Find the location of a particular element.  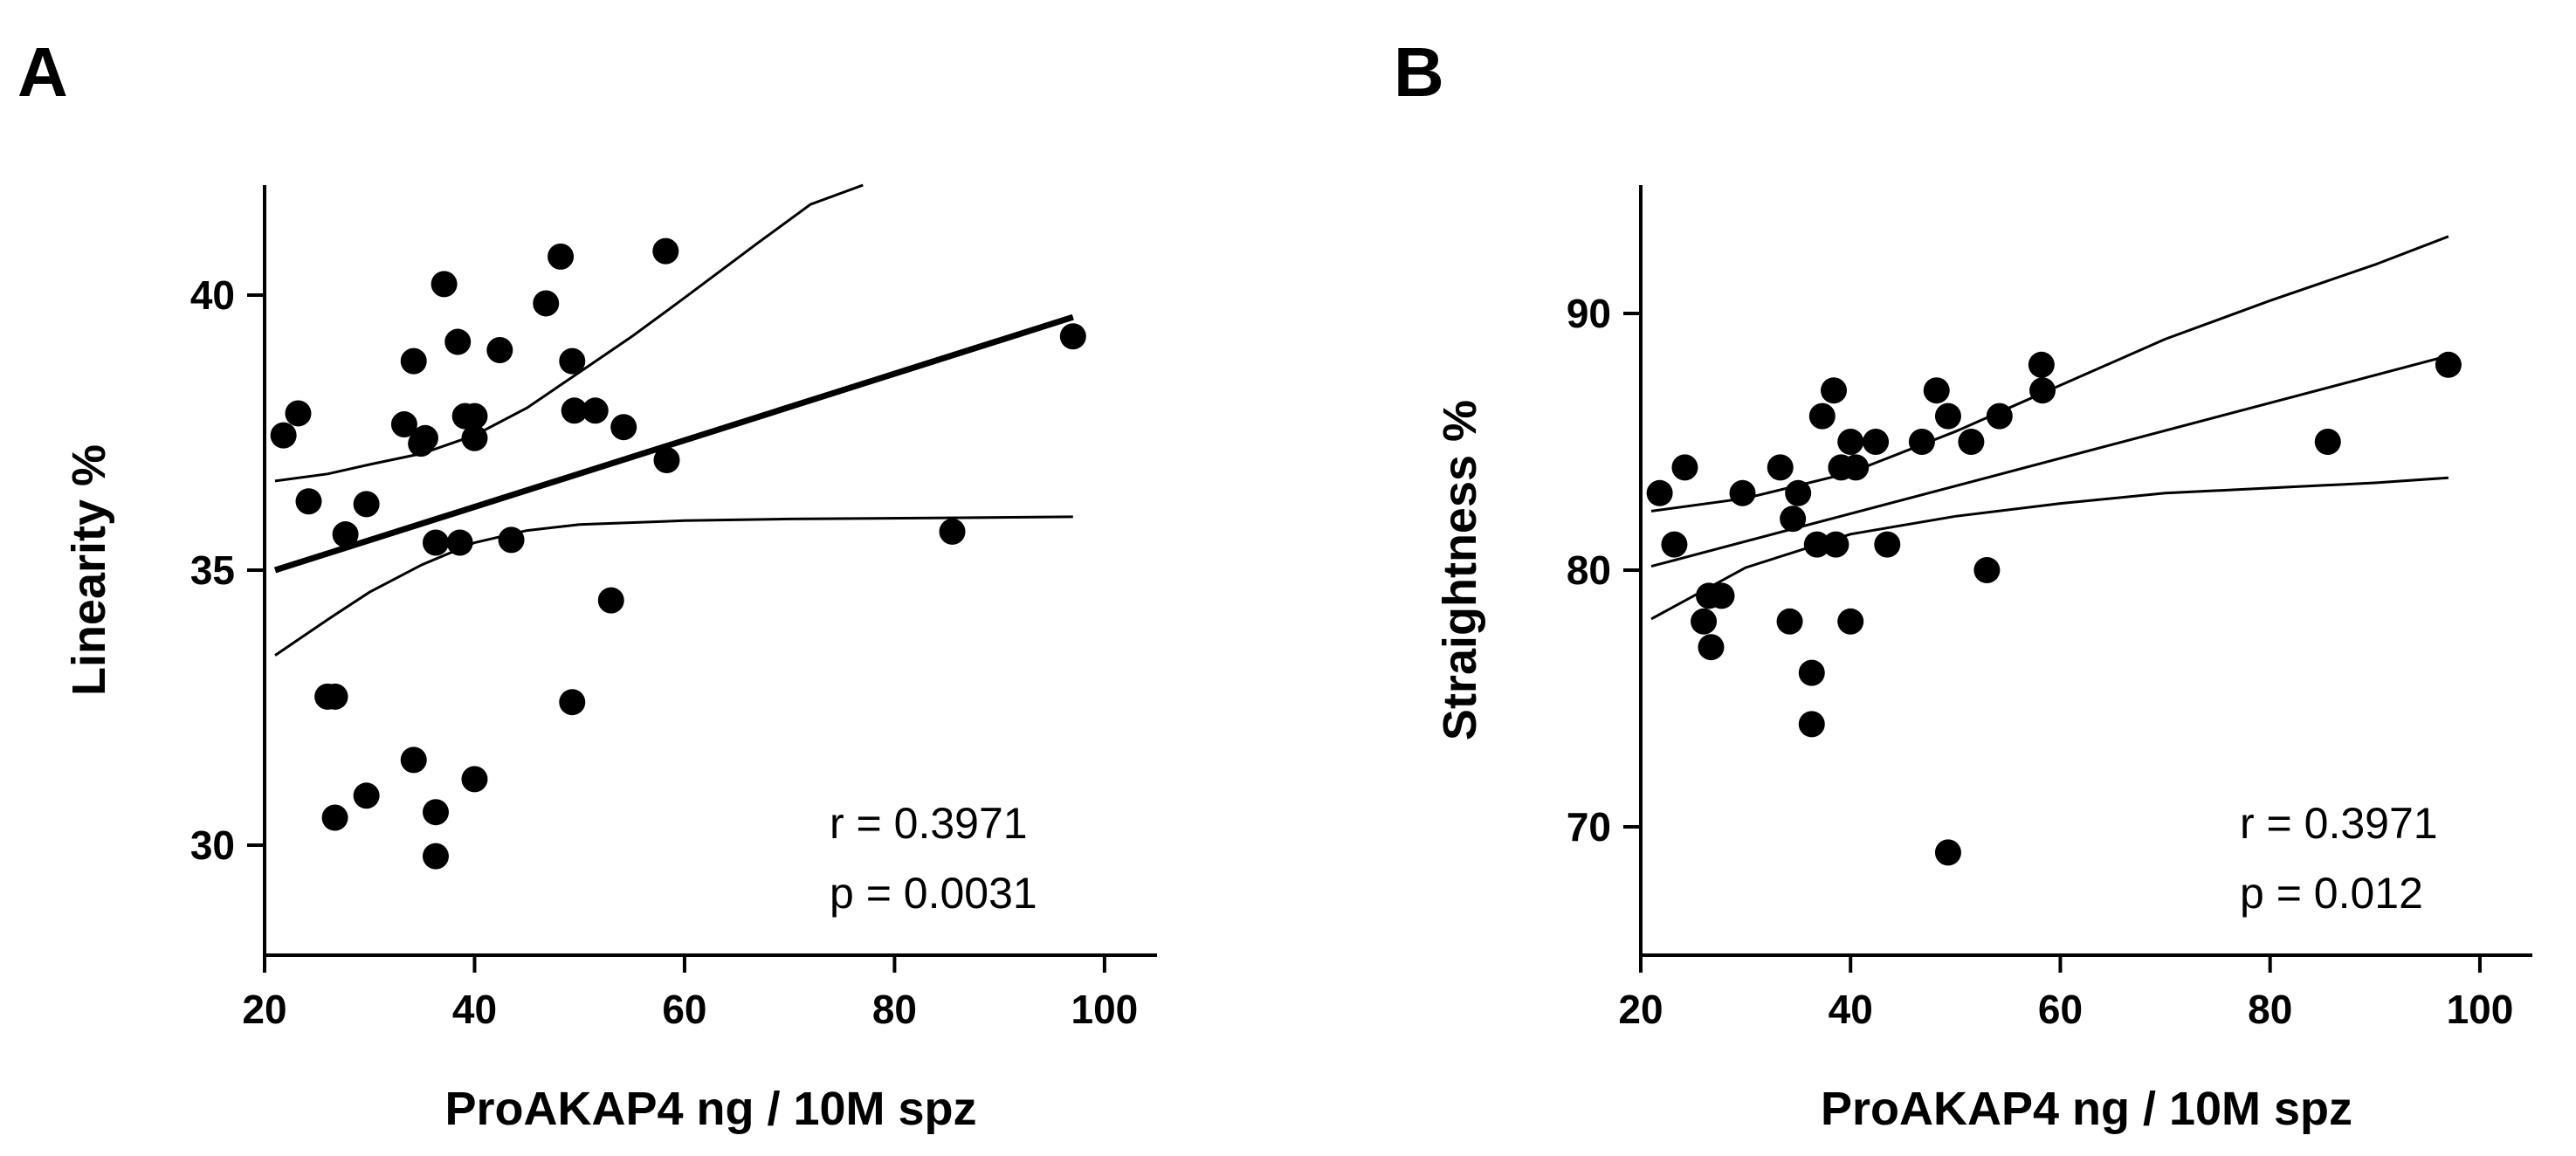

y-tick-label: 40 is located at coordinates (212, 295).